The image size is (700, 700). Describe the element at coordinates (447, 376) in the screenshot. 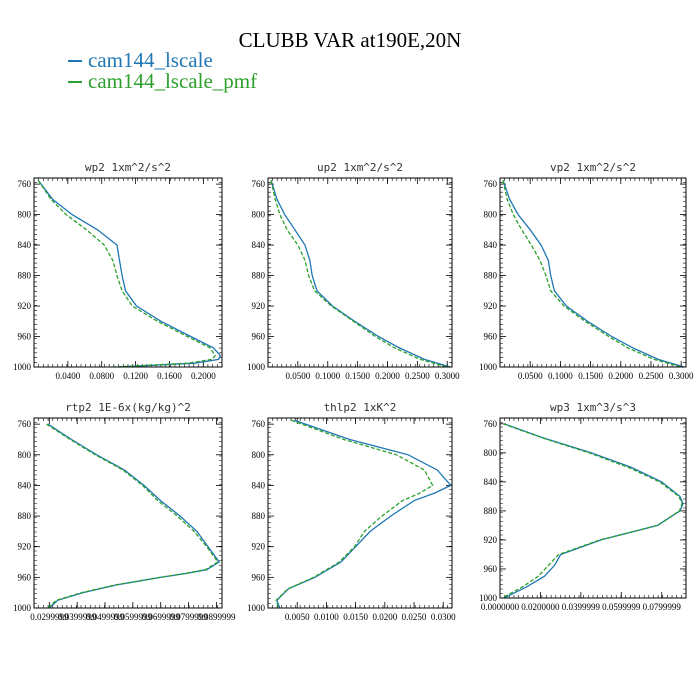

I see `x-tick-label: 0.3000` at that location.